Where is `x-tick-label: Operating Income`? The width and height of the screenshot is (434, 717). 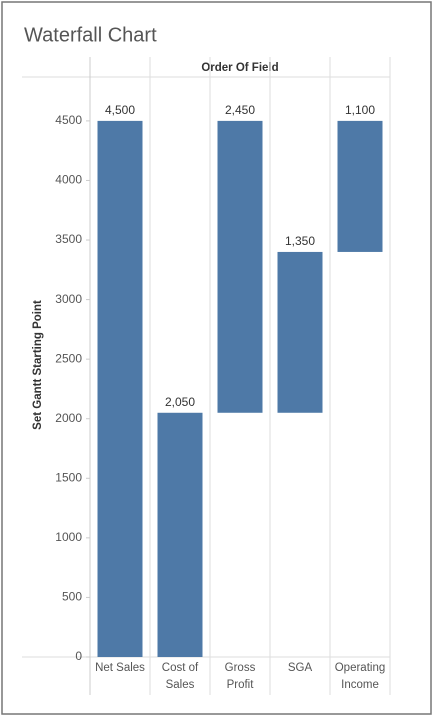 x-tick-label: Operating Income is located at coordinates (360, 676).